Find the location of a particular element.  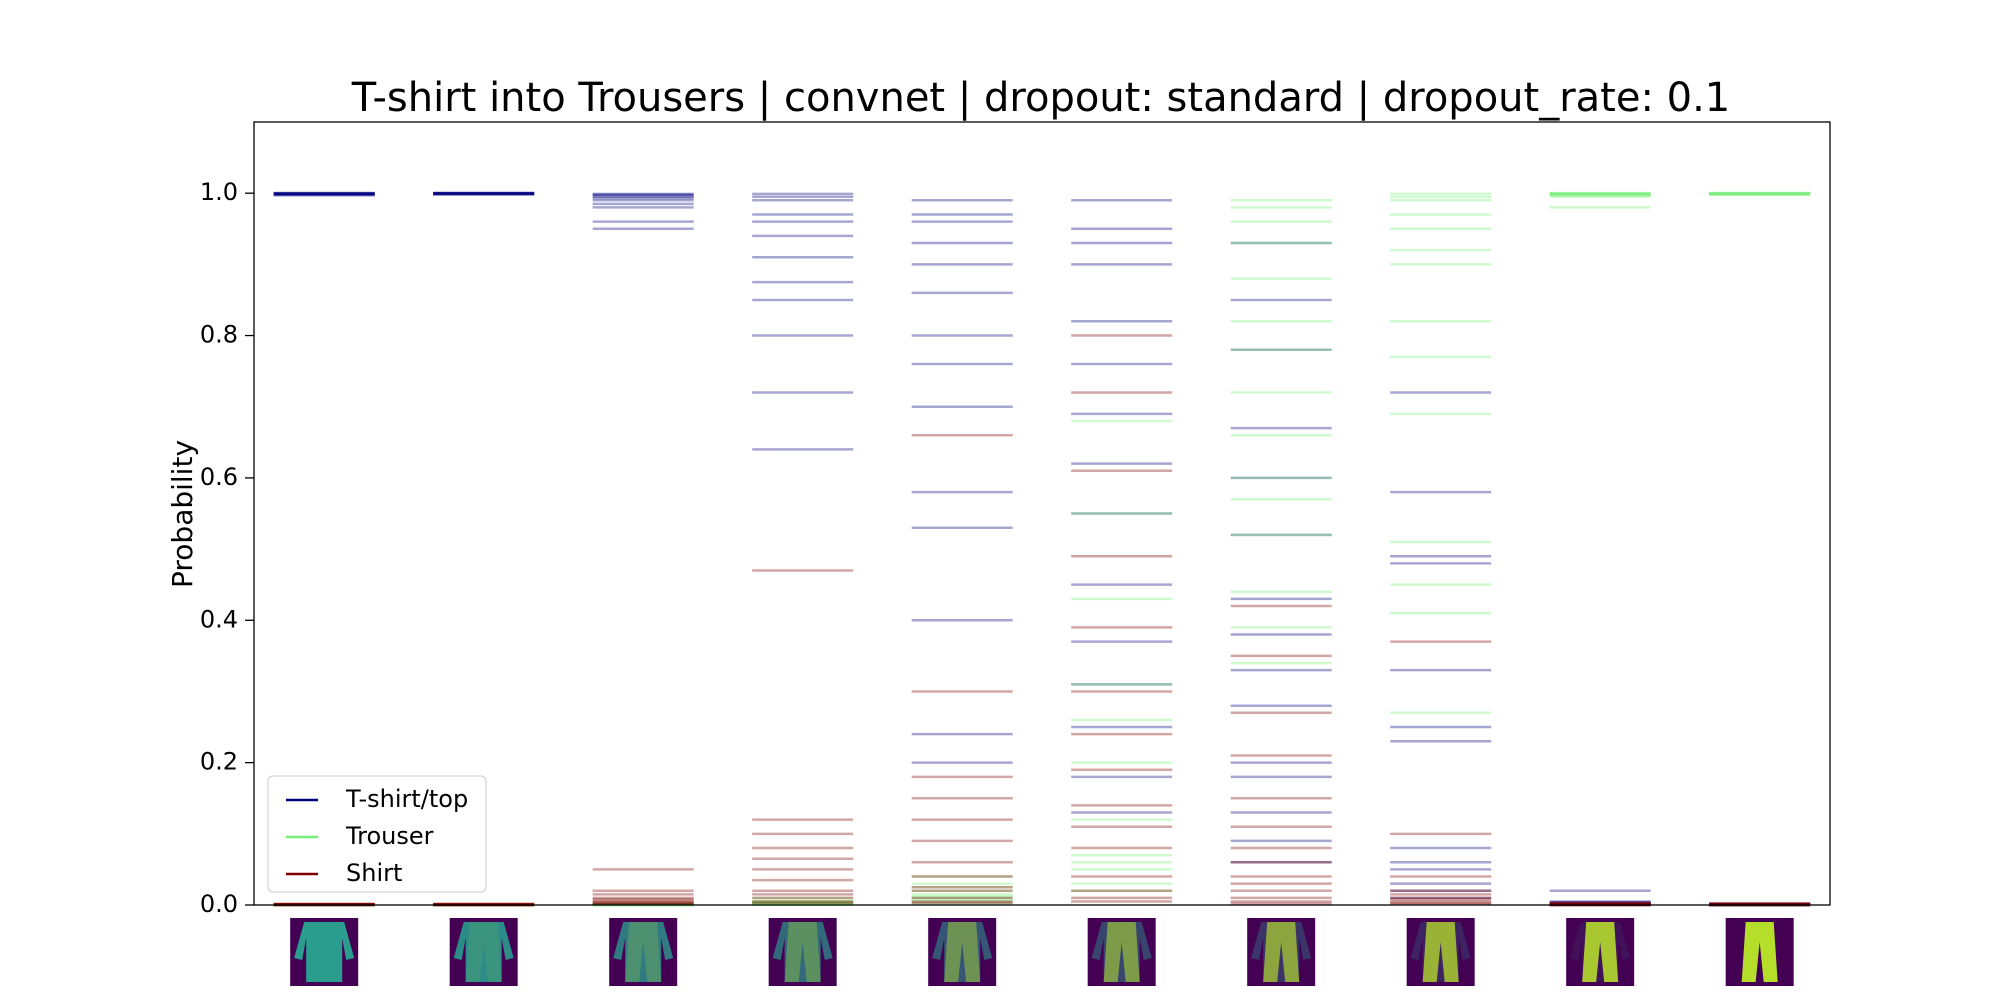

y-tick-label: 0.2 is located at coordinates (219, 762).